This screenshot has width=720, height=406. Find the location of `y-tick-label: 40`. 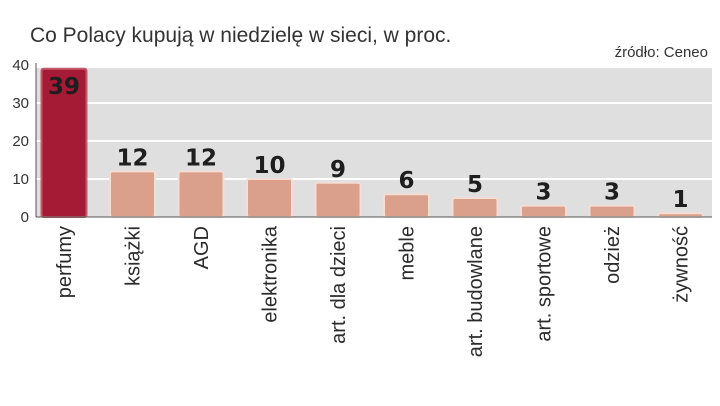

y-tick-label: 40 is located at coordinates (20, 65).